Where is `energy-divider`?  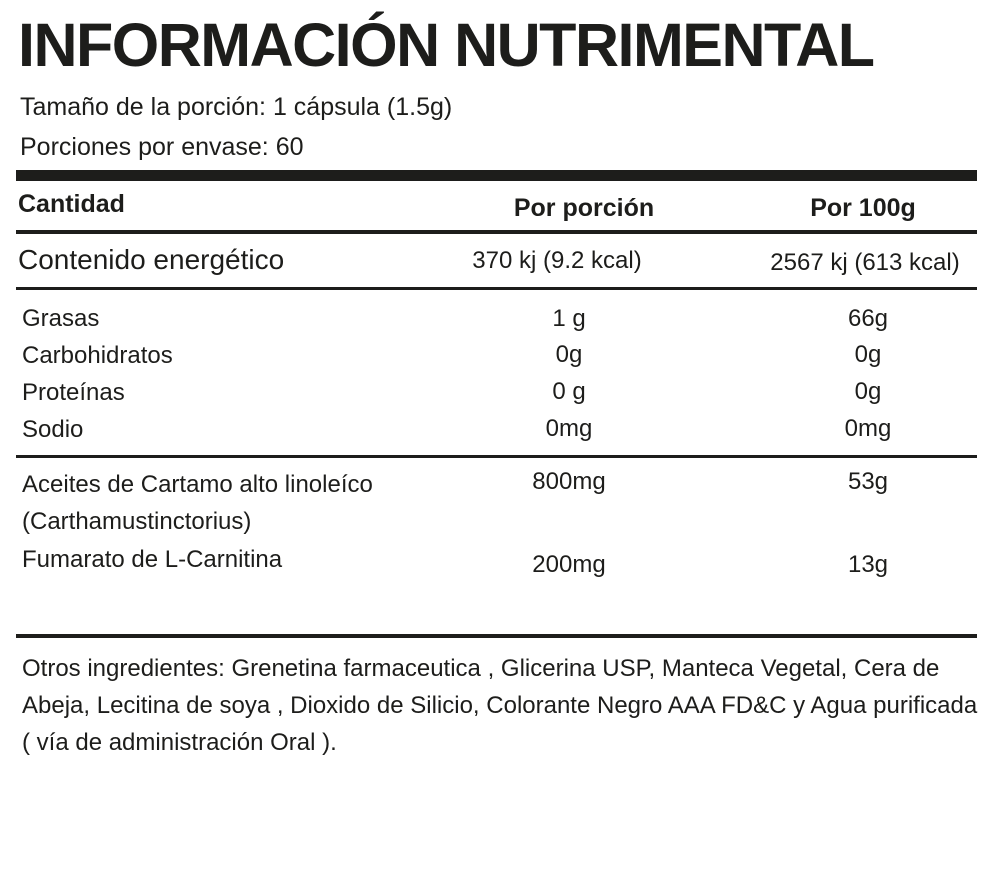
energy-divider is located at coordinates (496, 288).